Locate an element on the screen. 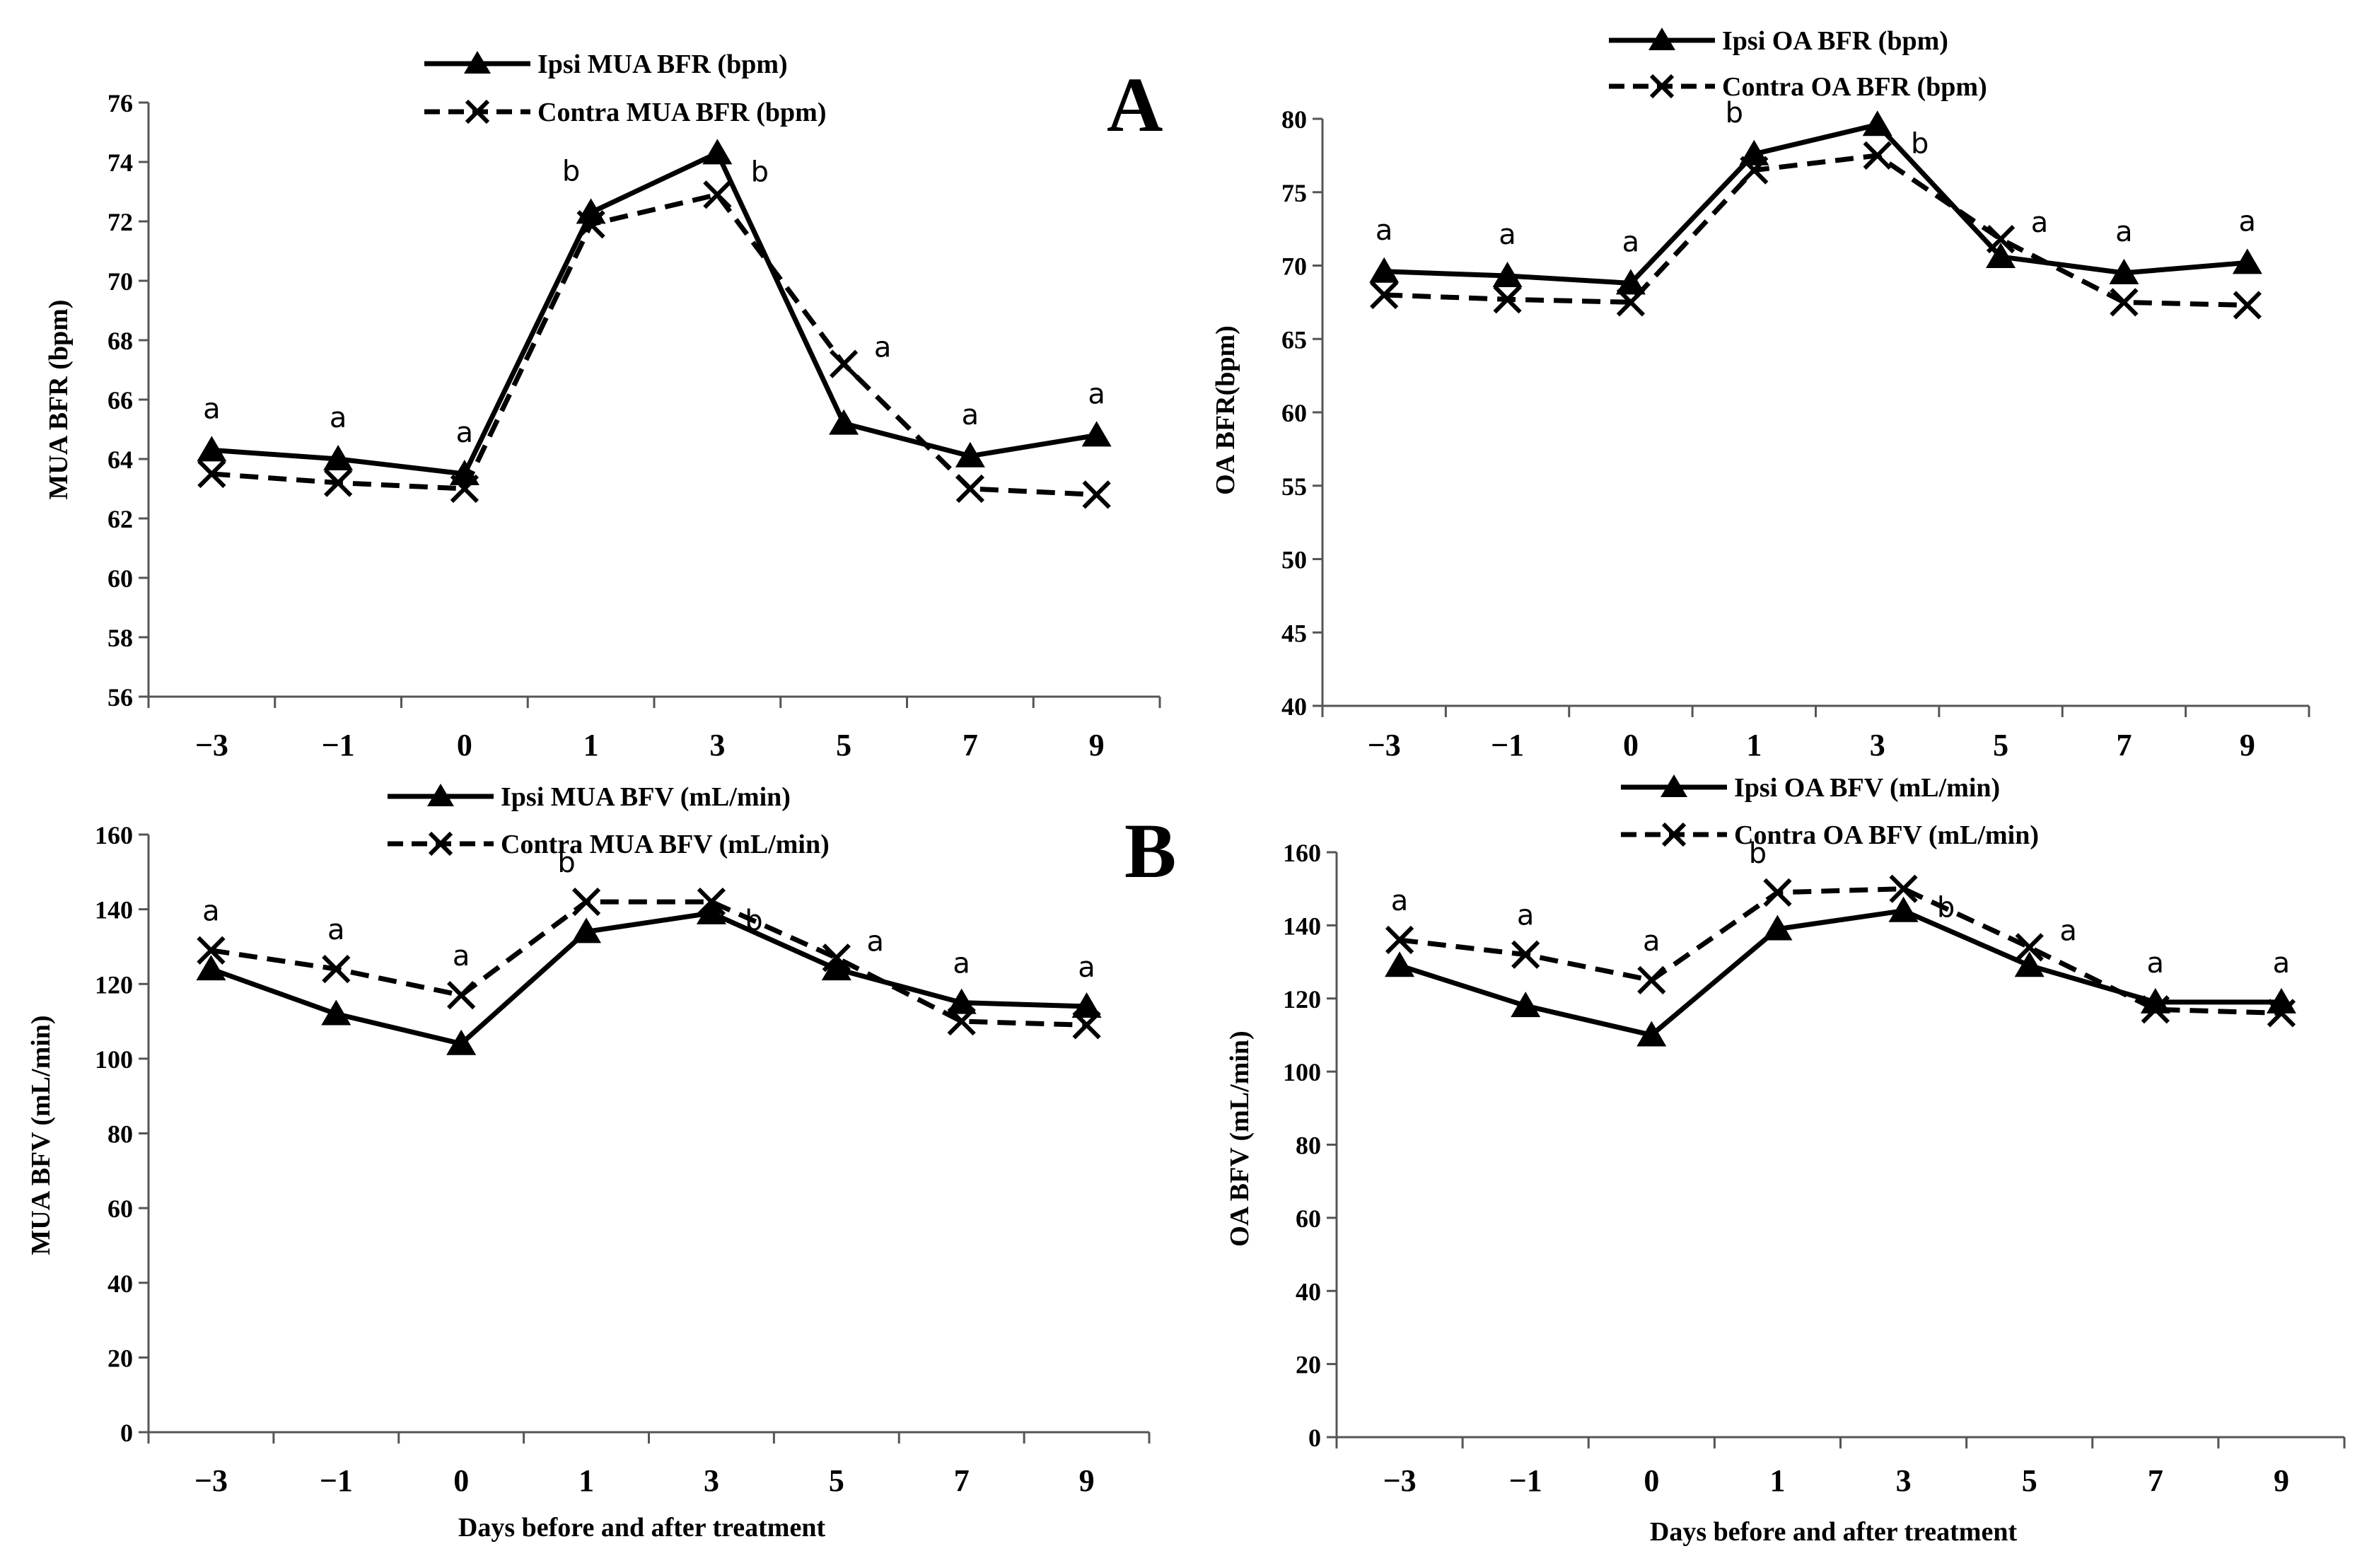 Image resolution: width=2367 pixels, height=1568 pixels. legend-entry: Ipsi MUA BFV (mL/min) is located at coordinates (589, 797).